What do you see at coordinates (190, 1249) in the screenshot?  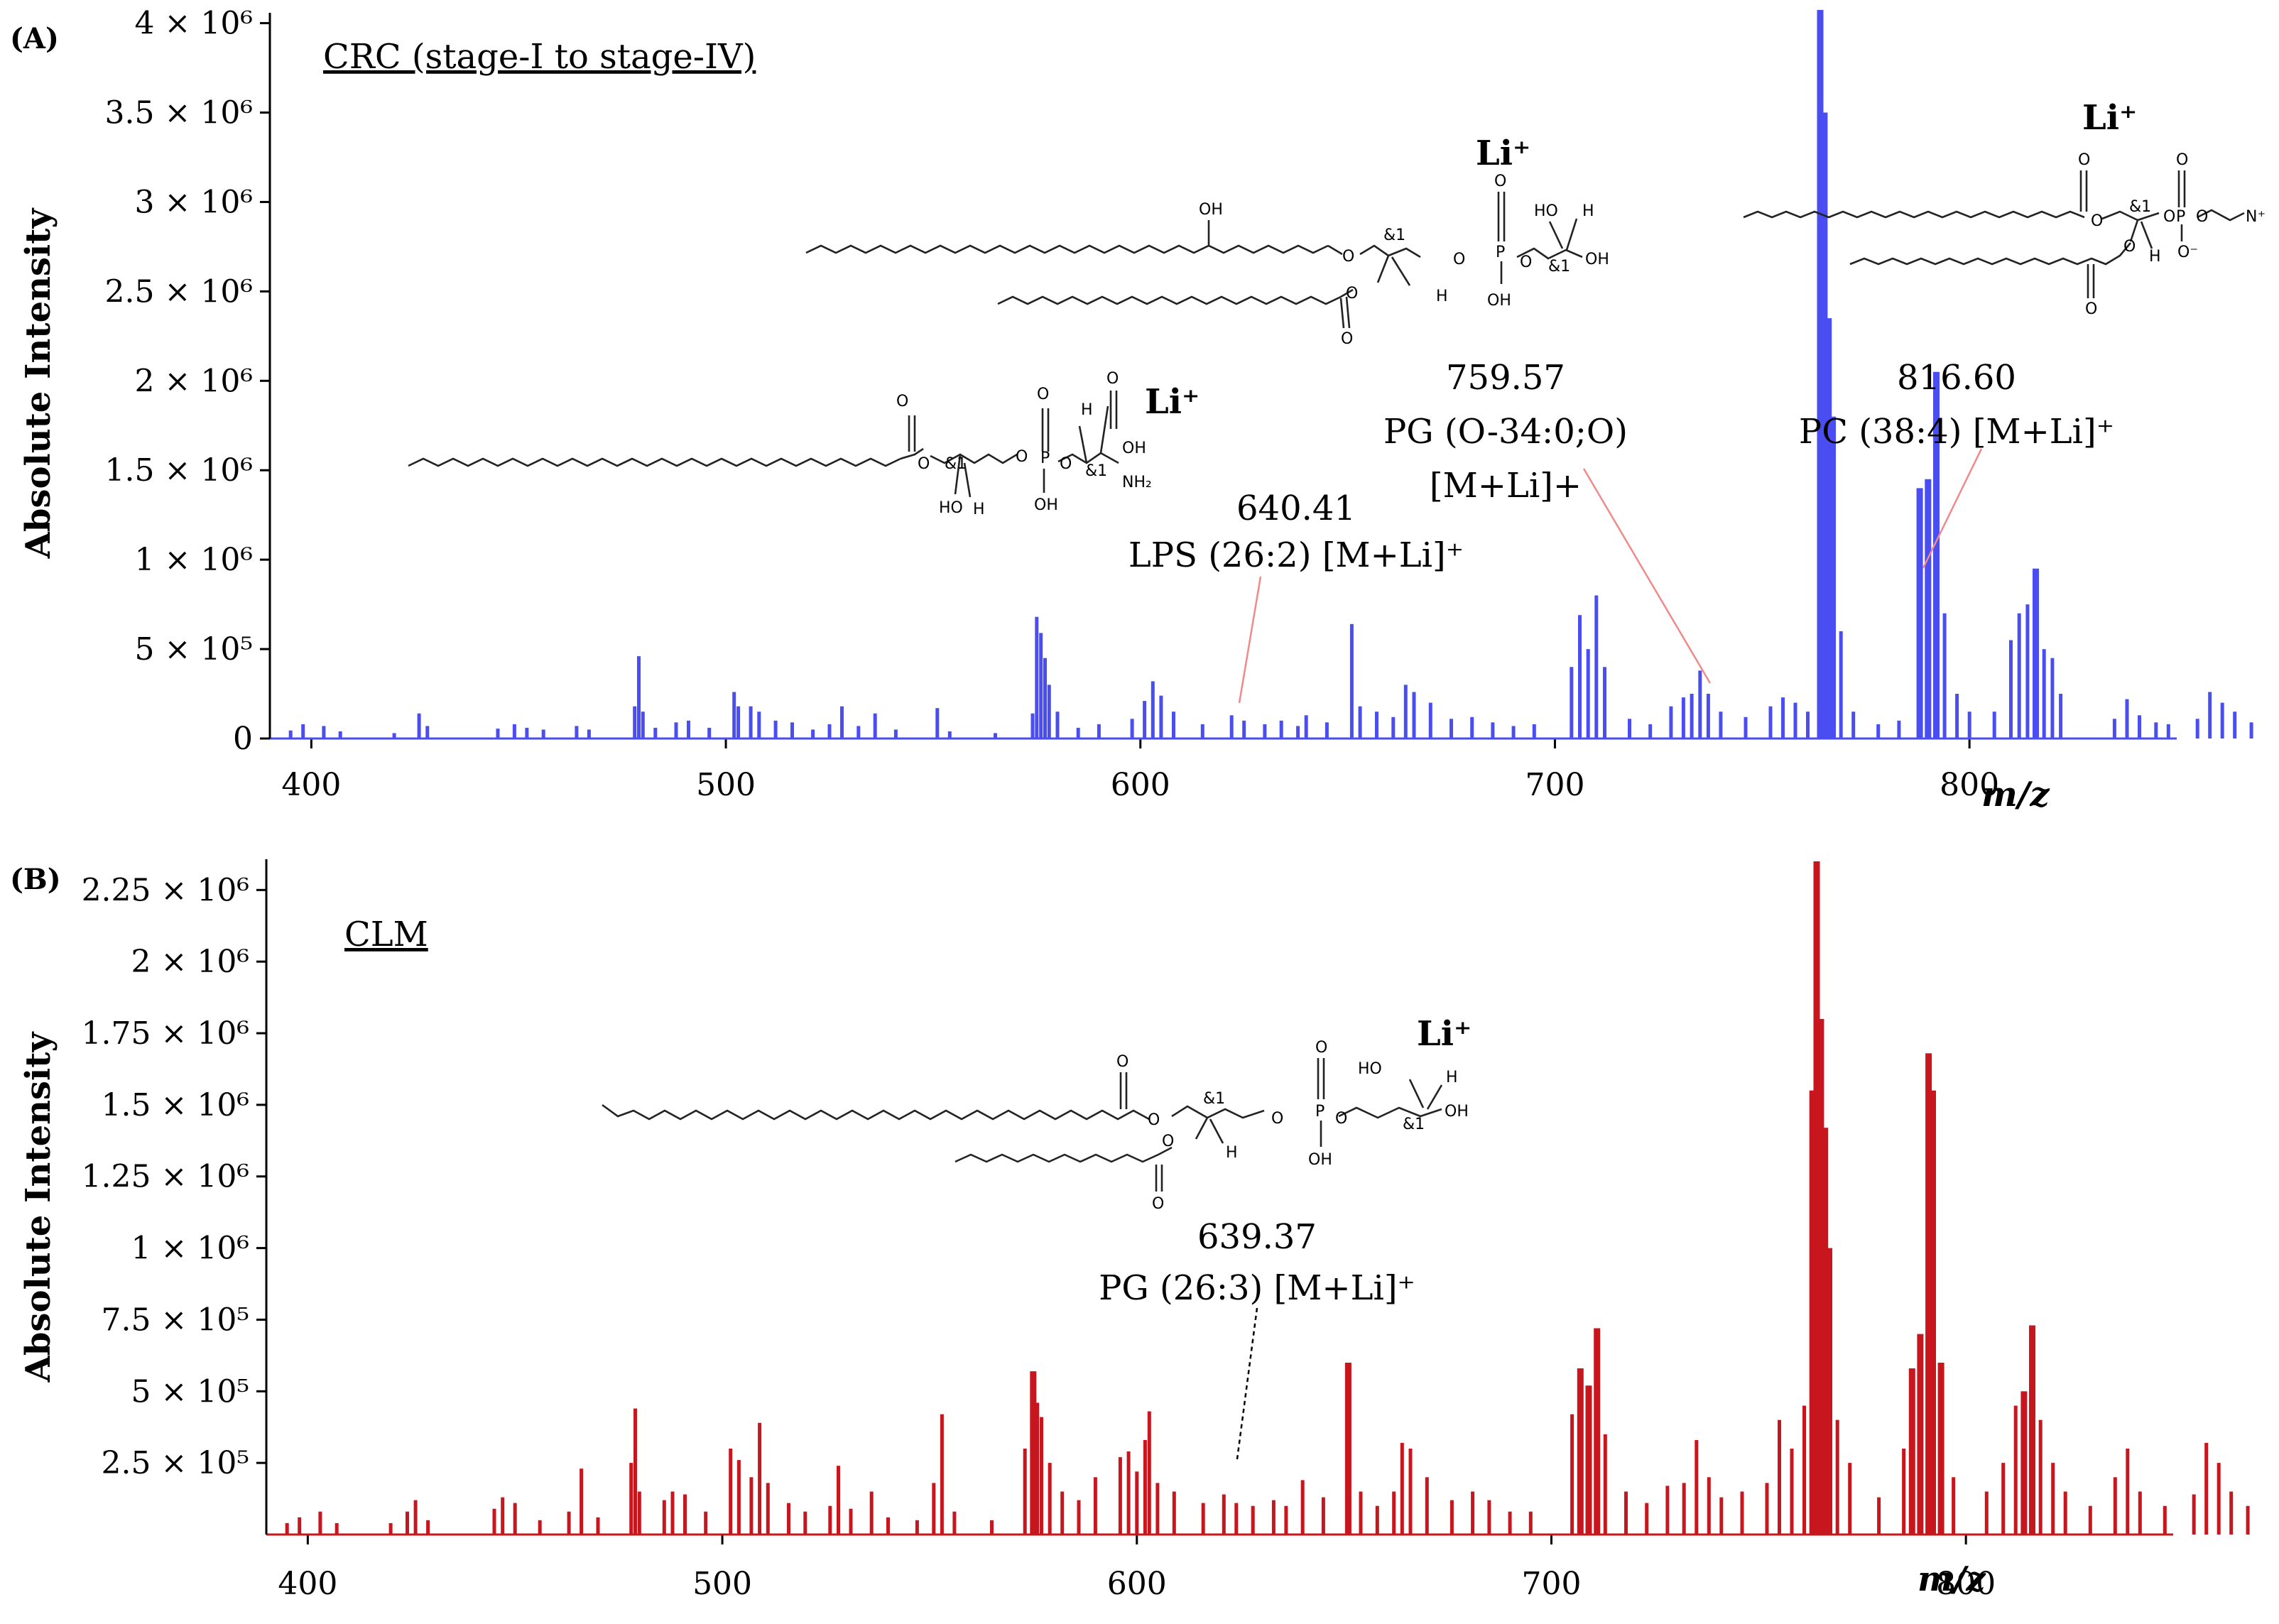 I see `y-tick-label: 1 × 10⁶` at bounding box center [190, 1249].